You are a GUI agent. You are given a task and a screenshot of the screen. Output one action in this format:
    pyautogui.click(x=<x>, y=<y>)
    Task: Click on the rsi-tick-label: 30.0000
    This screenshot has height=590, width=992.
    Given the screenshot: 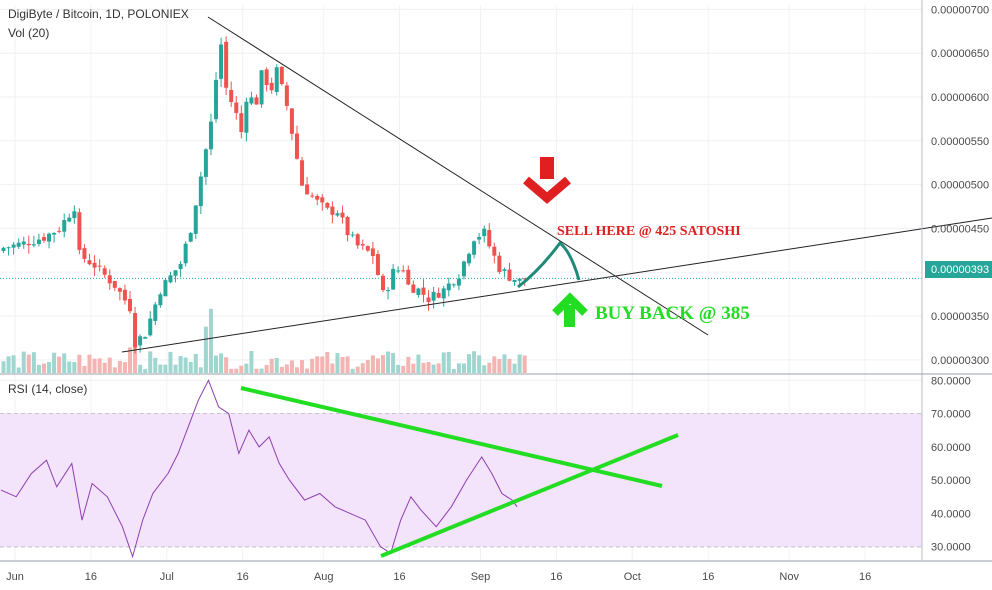 What is the action you would take?
    pyautogui.click(x=951, y=548)
    